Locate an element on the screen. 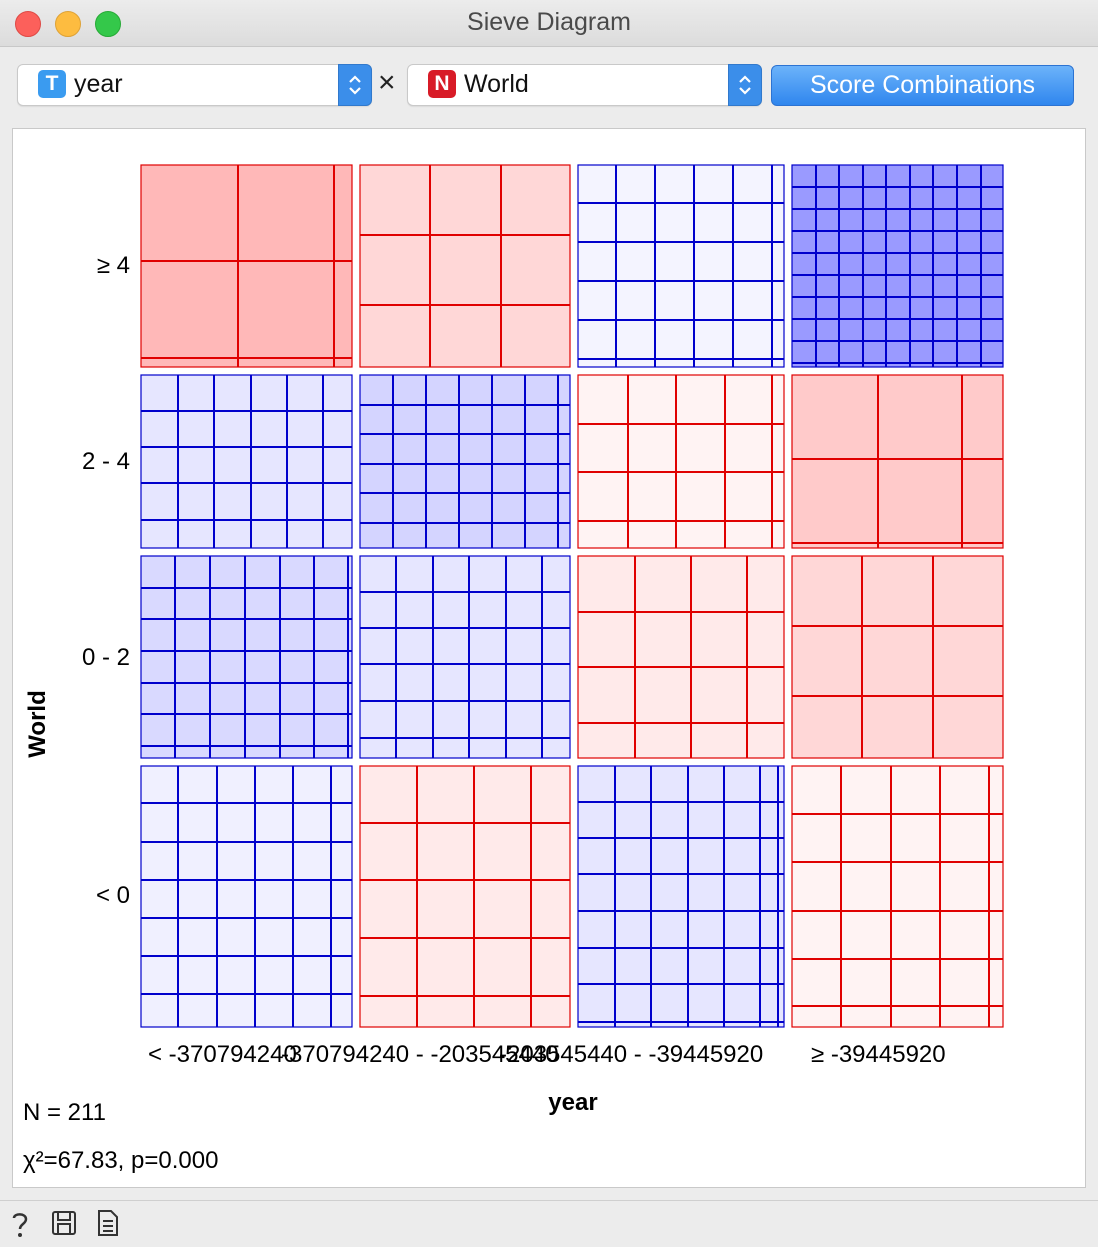 Image resolution: width=1098 pixels, height=1247 pixels. chi-square-statistic: χ²=67.83, p=0.000 is located at coordinates (121, 1160).